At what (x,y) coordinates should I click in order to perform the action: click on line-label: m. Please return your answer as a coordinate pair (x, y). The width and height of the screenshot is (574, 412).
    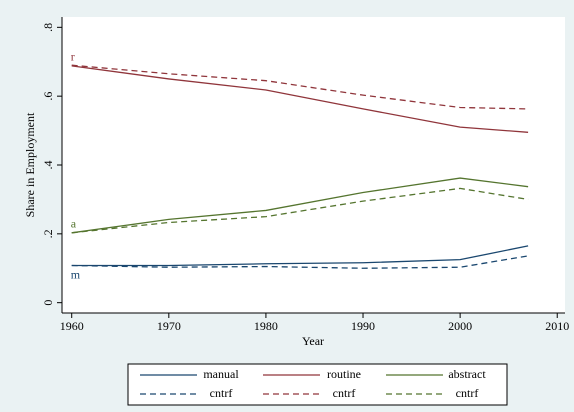
    Looking at the image, I should click on (76, 274).